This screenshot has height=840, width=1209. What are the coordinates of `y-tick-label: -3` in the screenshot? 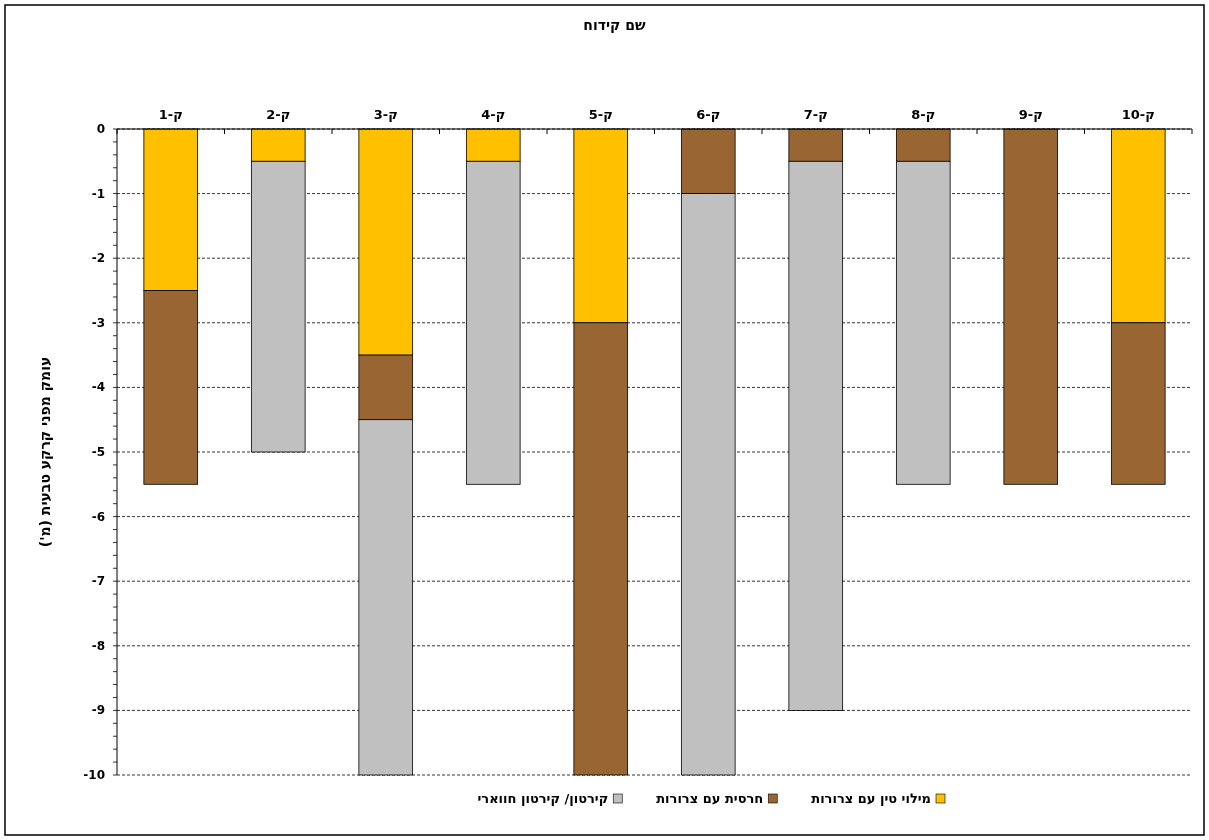 It's located at (98, 322).